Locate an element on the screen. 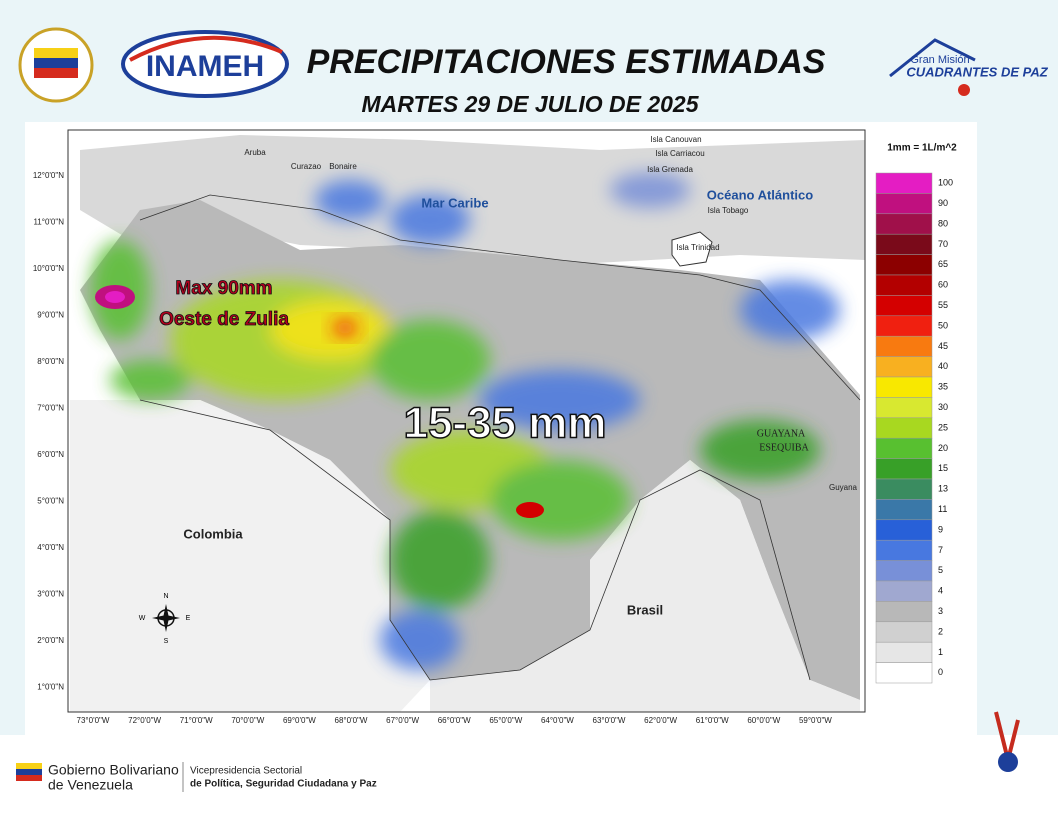 Image resolution: width=1058 pixels, height=816 pixels. mision-logo: Gran Misión CUADRANTES DE PAZ is located at coordinates (969, 67).